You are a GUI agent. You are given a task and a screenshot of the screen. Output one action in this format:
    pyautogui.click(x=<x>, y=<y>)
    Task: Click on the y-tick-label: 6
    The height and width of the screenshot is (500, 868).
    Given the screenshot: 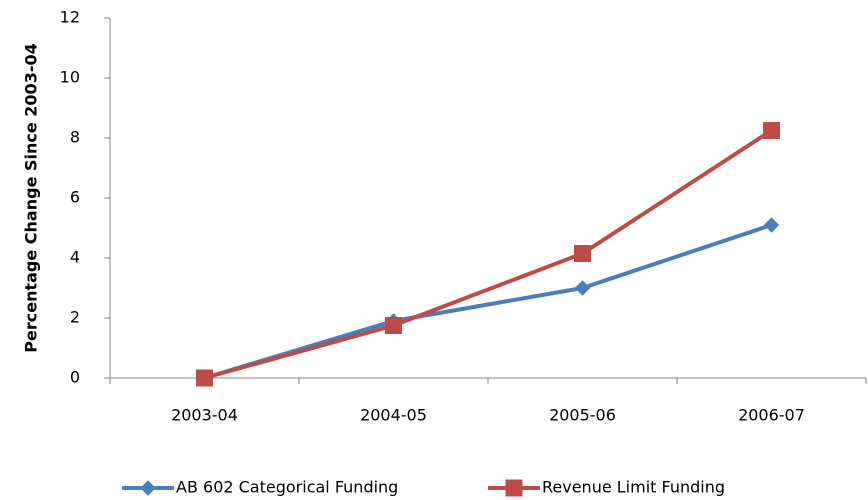 What is the action you would take?
    pyautogui.click(x=75, y=197)
    